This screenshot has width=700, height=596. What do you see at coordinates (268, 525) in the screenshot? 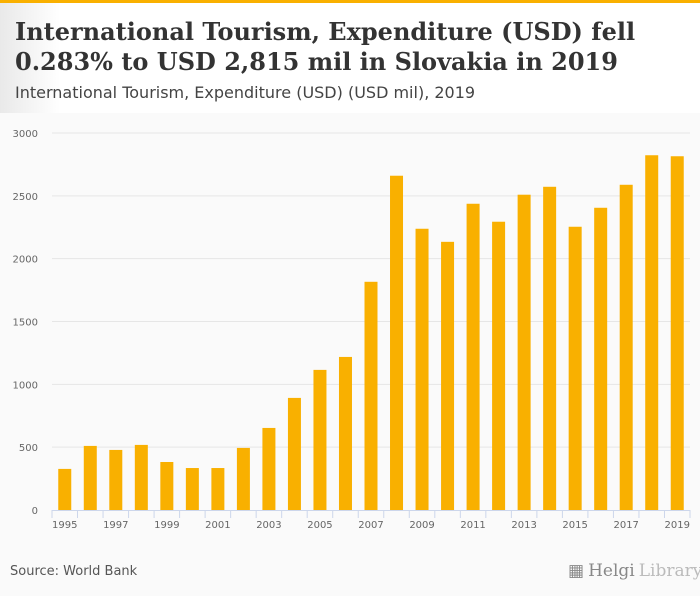
I see `x-tick-label: 2003` at bounding box center [268, 525].